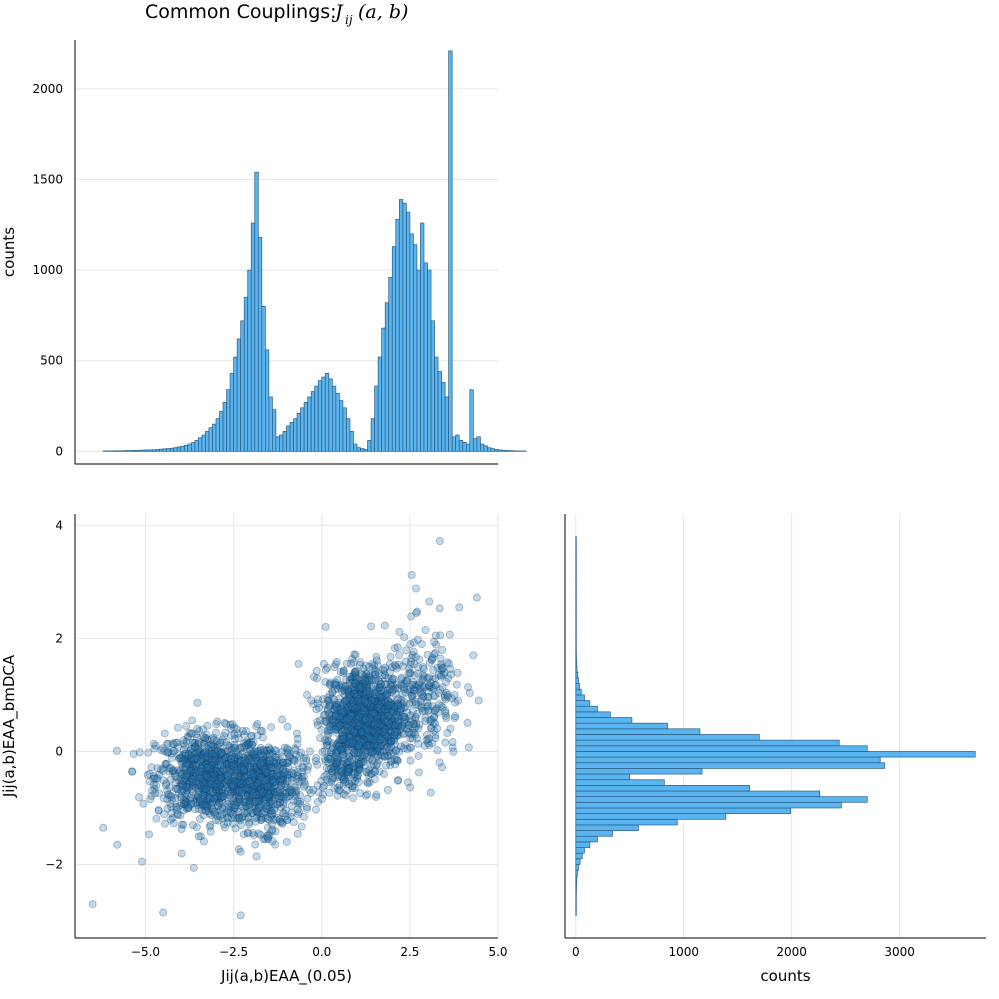  What do you see at coordinates (349, 20) in the screenshot?
I see `svg-text: ij` at bounding box center [349, 20].